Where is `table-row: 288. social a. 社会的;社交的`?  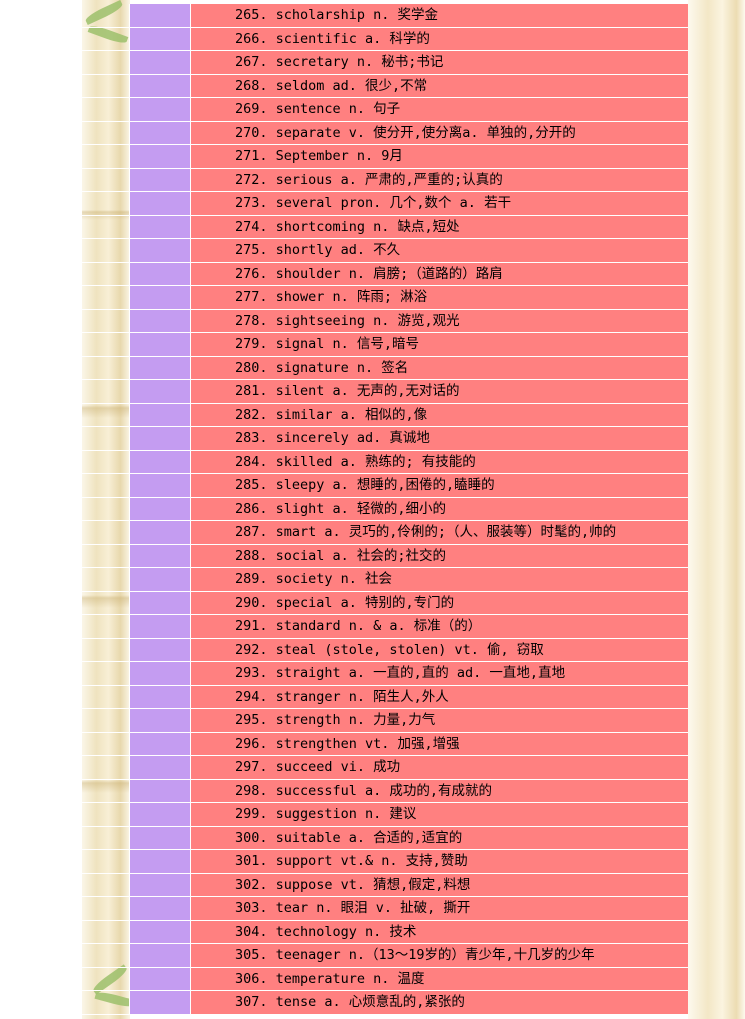
table-row: 288. social a. 社会的;社交的 is located at coordinates (385, 556).